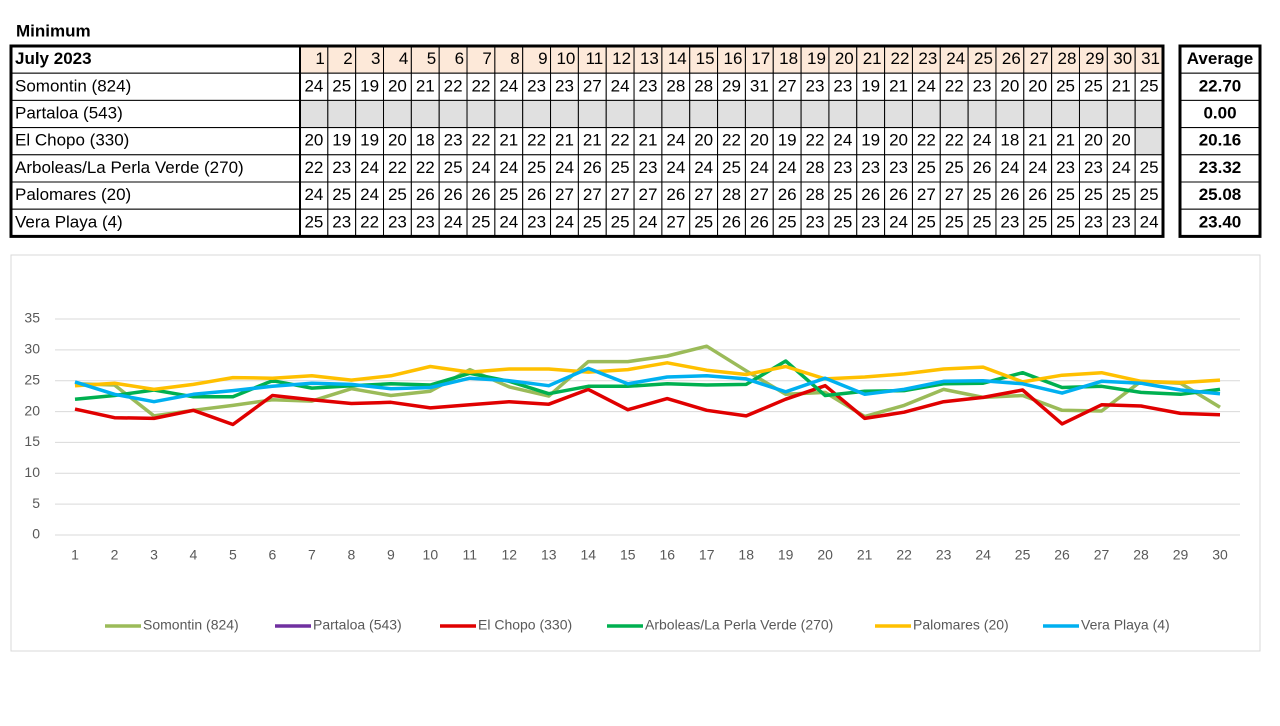  I want to click on cell-value: 19, so click(787, 140).